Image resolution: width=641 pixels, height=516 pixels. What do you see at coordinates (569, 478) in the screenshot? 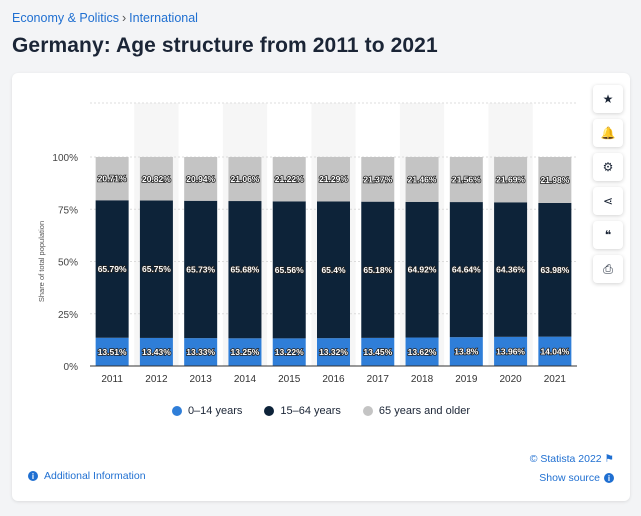
I see `show-source-label: Show source` at bounding box center [569, 478].